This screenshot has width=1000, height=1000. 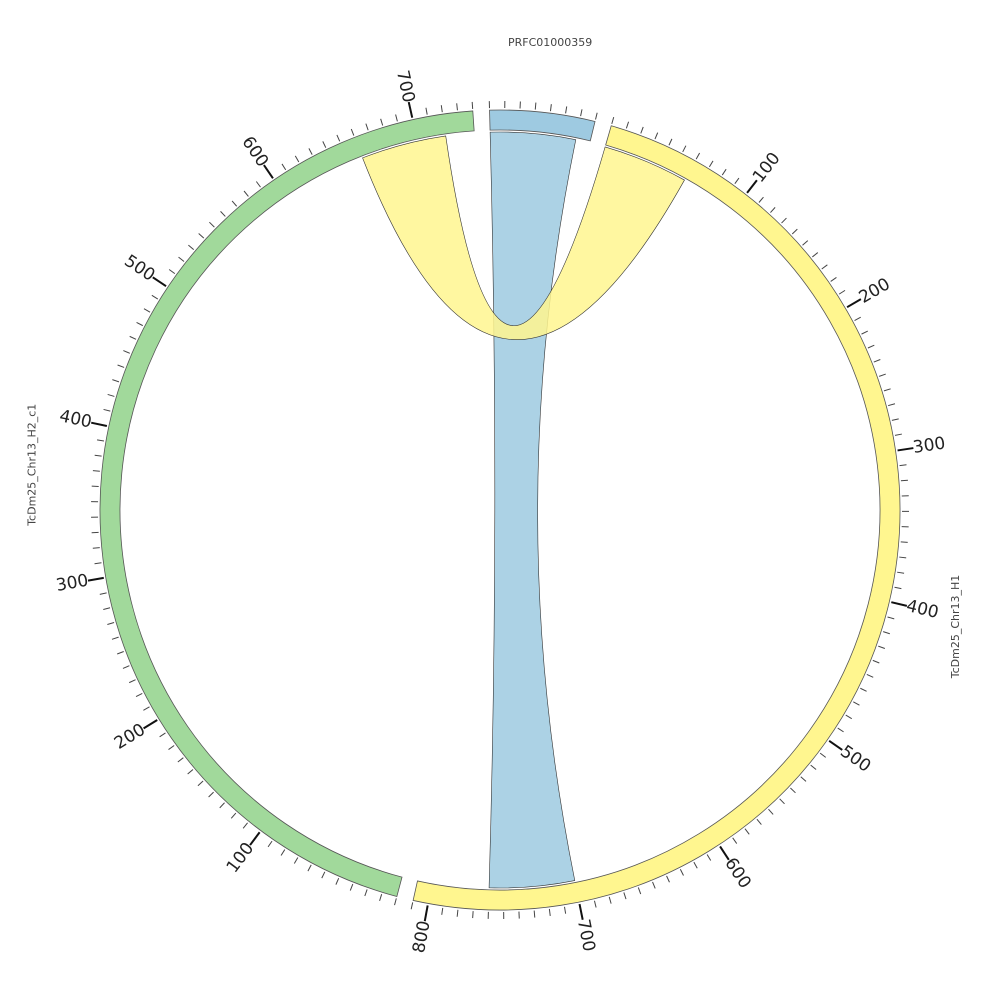 I want to click on tick-label: 300, so click(x=72, y=583).